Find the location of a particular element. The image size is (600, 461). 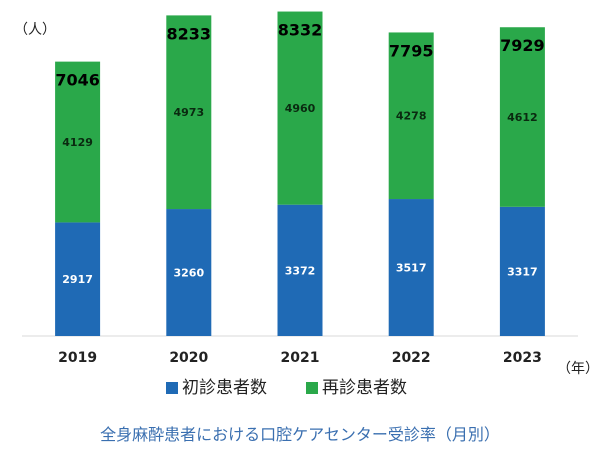

x-tick-2022: 2022 is located at coordinates (411, 358).